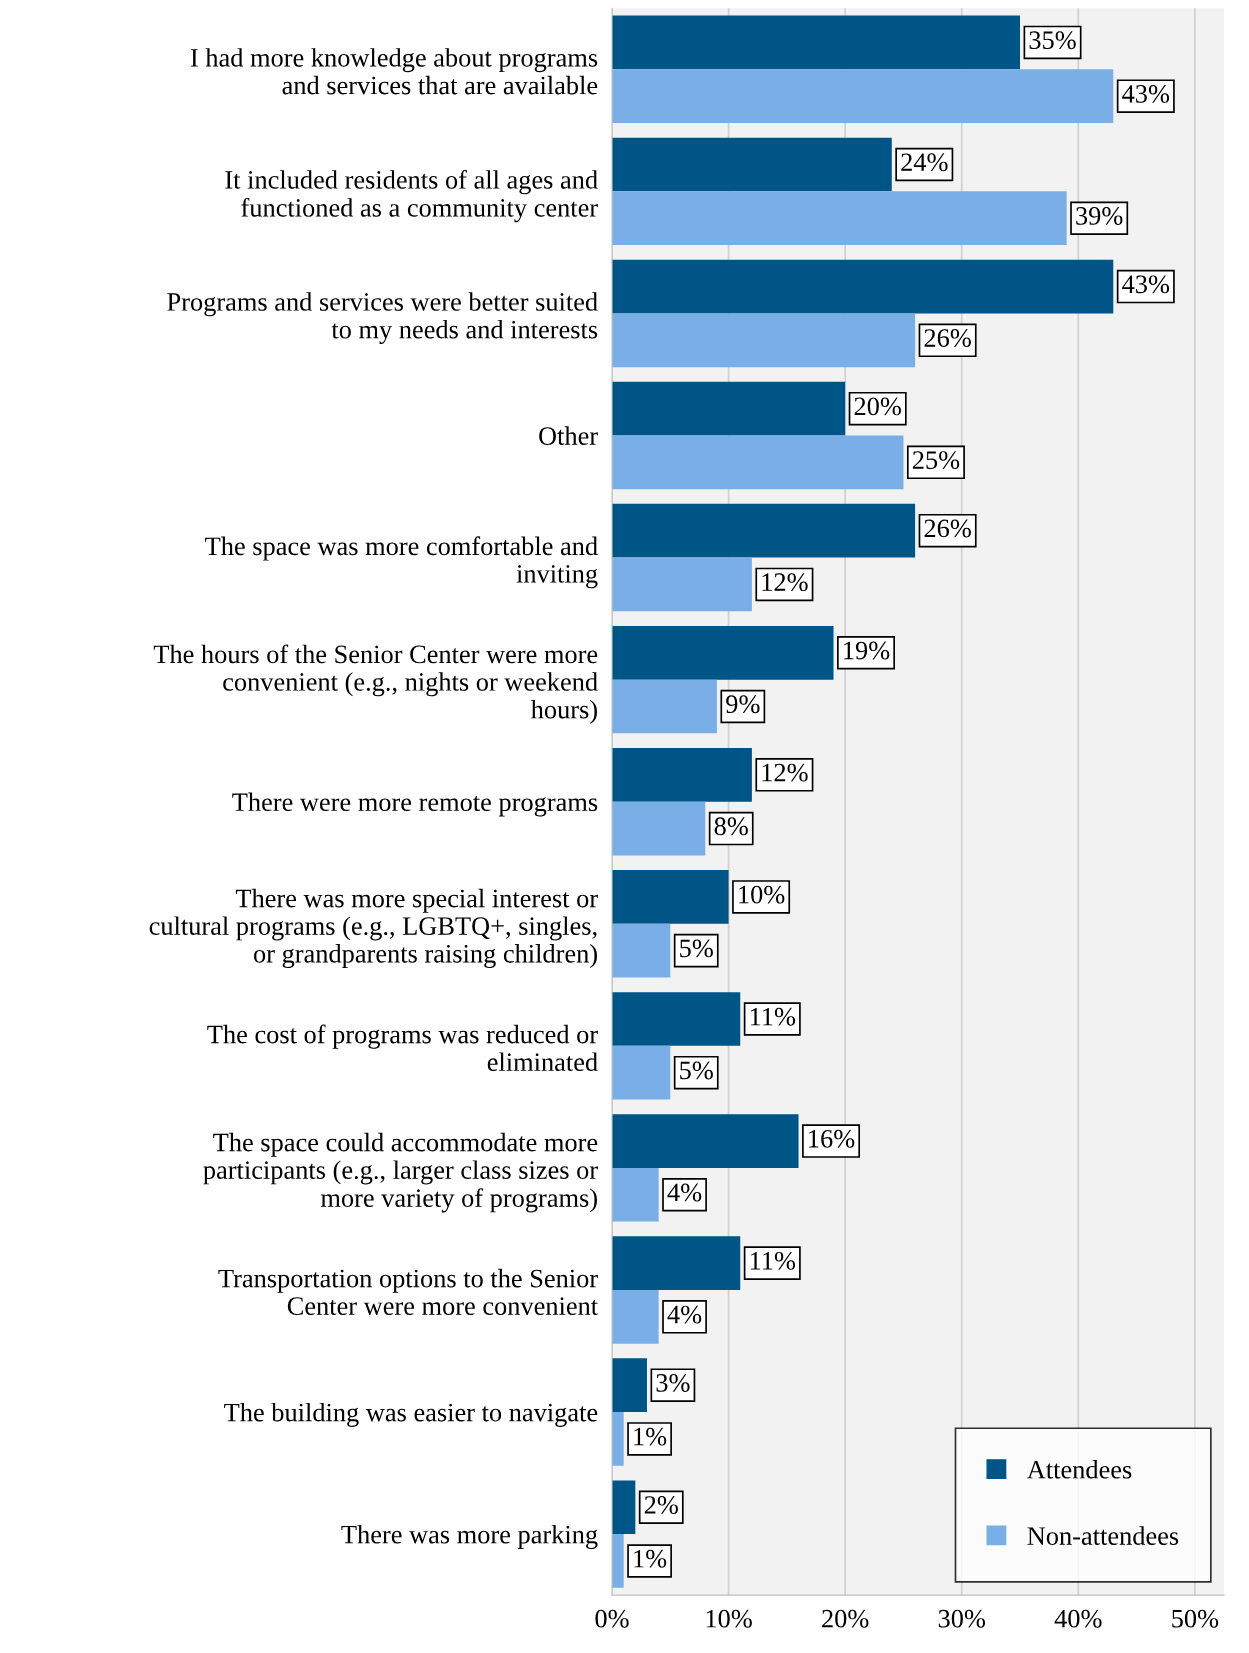 The image size is (1249, 1653). Describe the element at coordinates (731, 826) in the screenshot. I see `data-label: 8%` at that location.